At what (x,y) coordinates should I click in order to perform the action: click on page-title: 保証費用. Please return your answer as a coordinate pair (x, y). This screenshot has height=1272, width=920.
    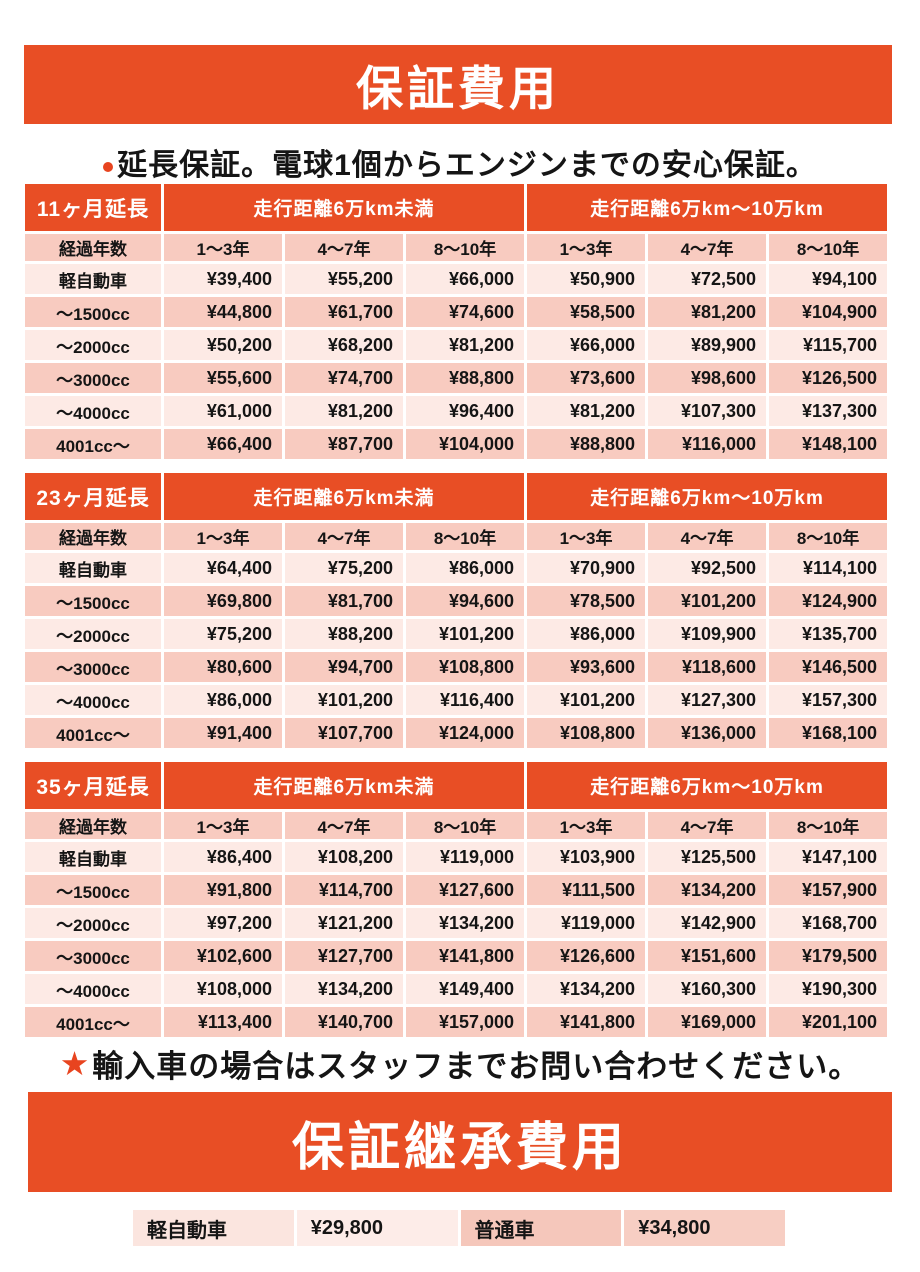
    Looking at the image, I should click on (458, 88).